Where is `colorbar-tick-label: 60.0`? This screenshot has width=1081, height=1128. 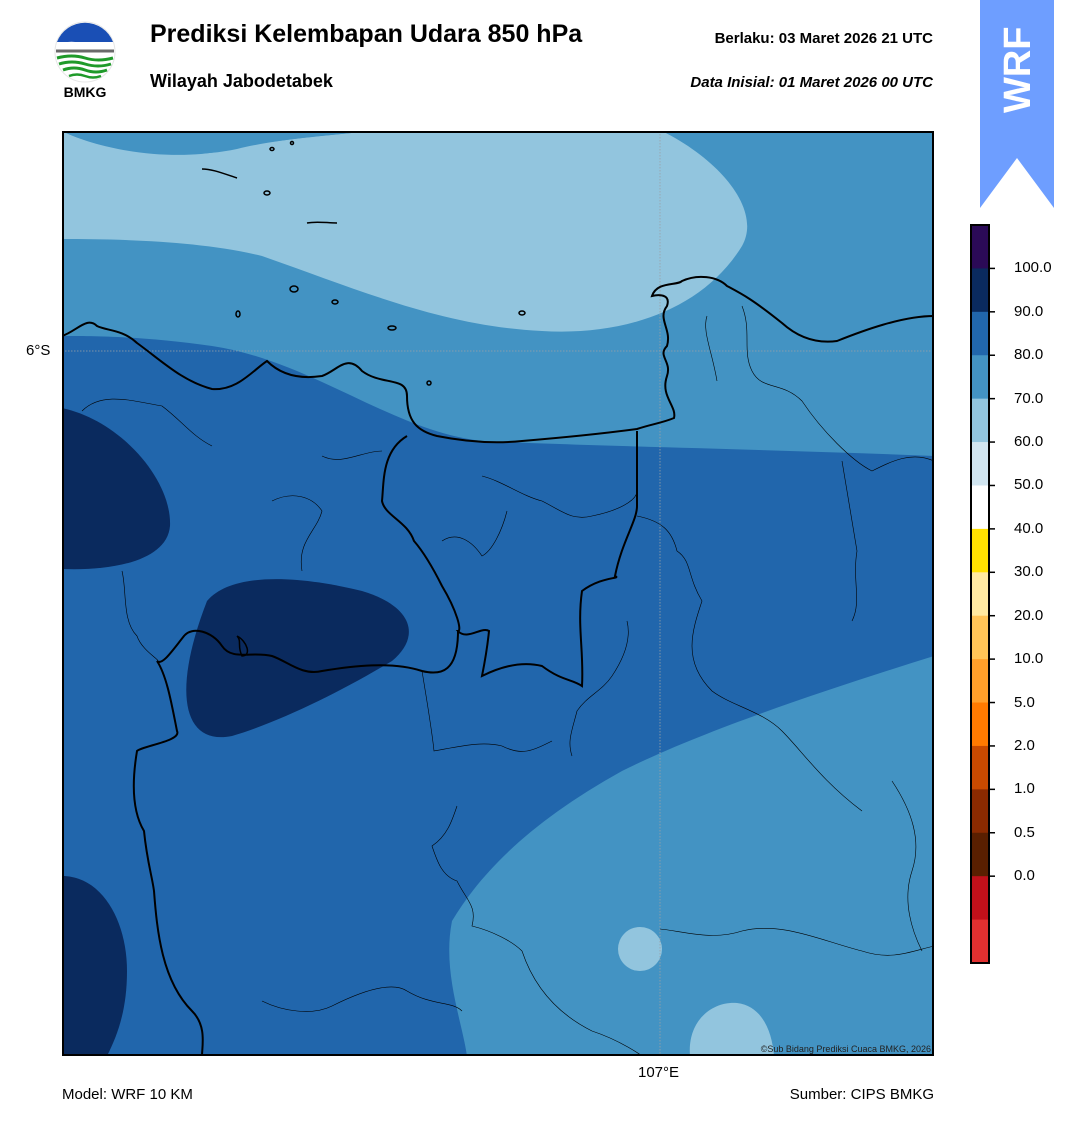 colorbar-tick-label: 60.0 is located at coordinates (1029, 442).